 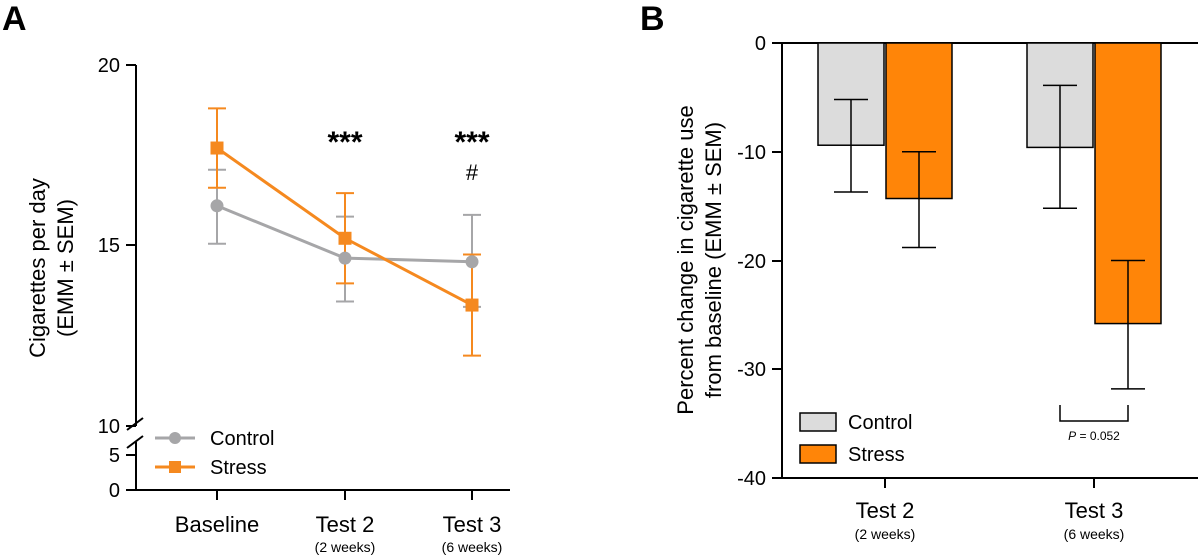 I want to click on panel-a-category-label: Test 3, so click(x=472, y=524).